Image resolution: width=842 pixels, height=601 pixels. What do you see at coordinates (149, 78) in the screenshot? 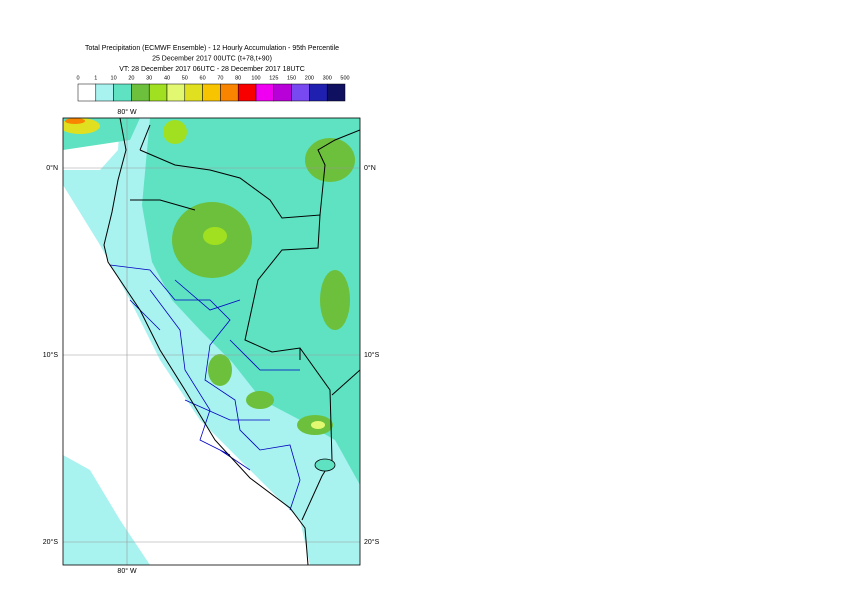
I see `legend-label: 30` at bounding box center [149, 78].